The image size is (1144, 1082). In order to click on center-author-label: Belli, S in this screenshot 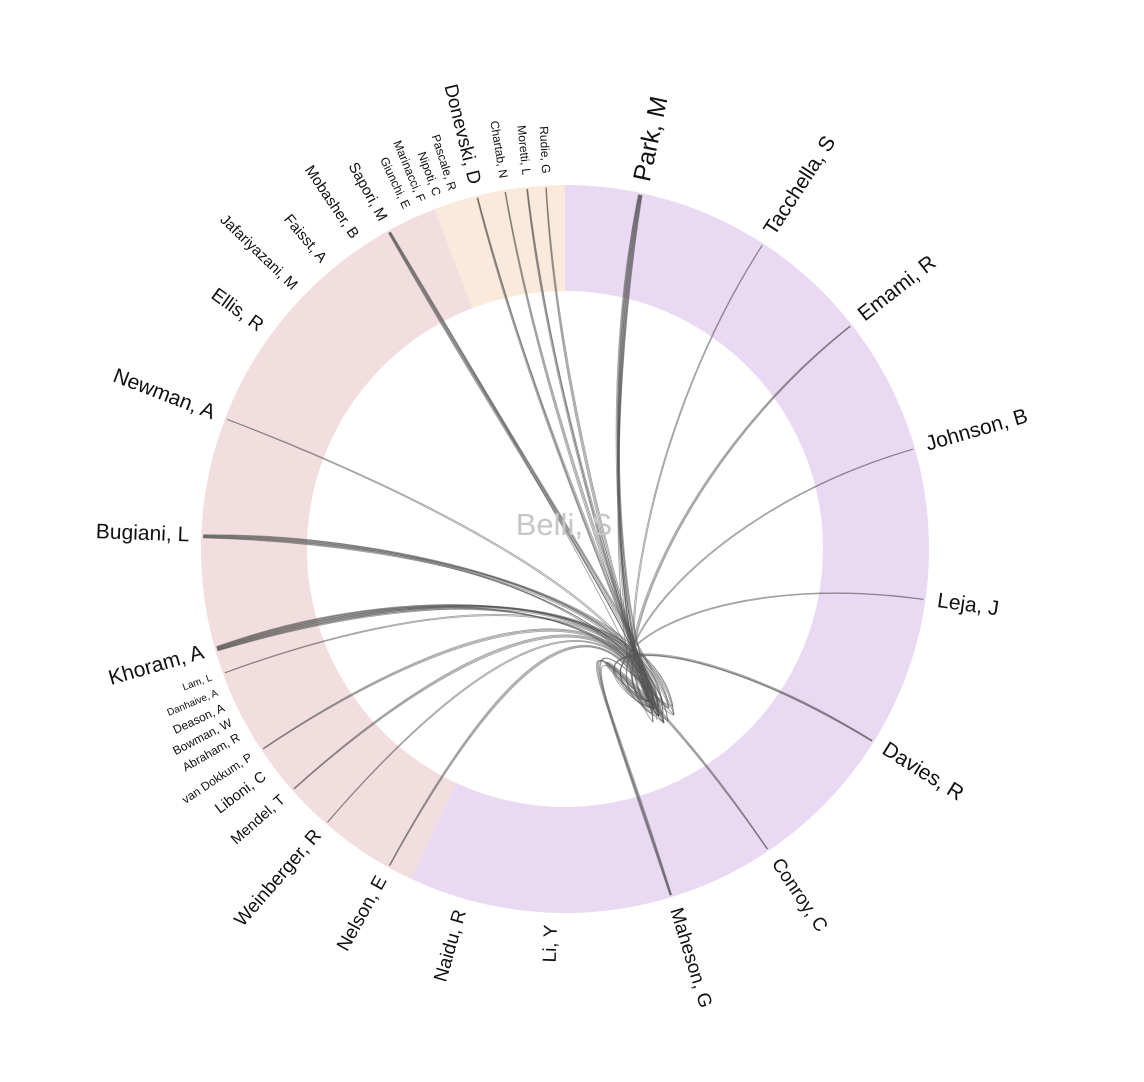, I will do `click(564, 524)`.